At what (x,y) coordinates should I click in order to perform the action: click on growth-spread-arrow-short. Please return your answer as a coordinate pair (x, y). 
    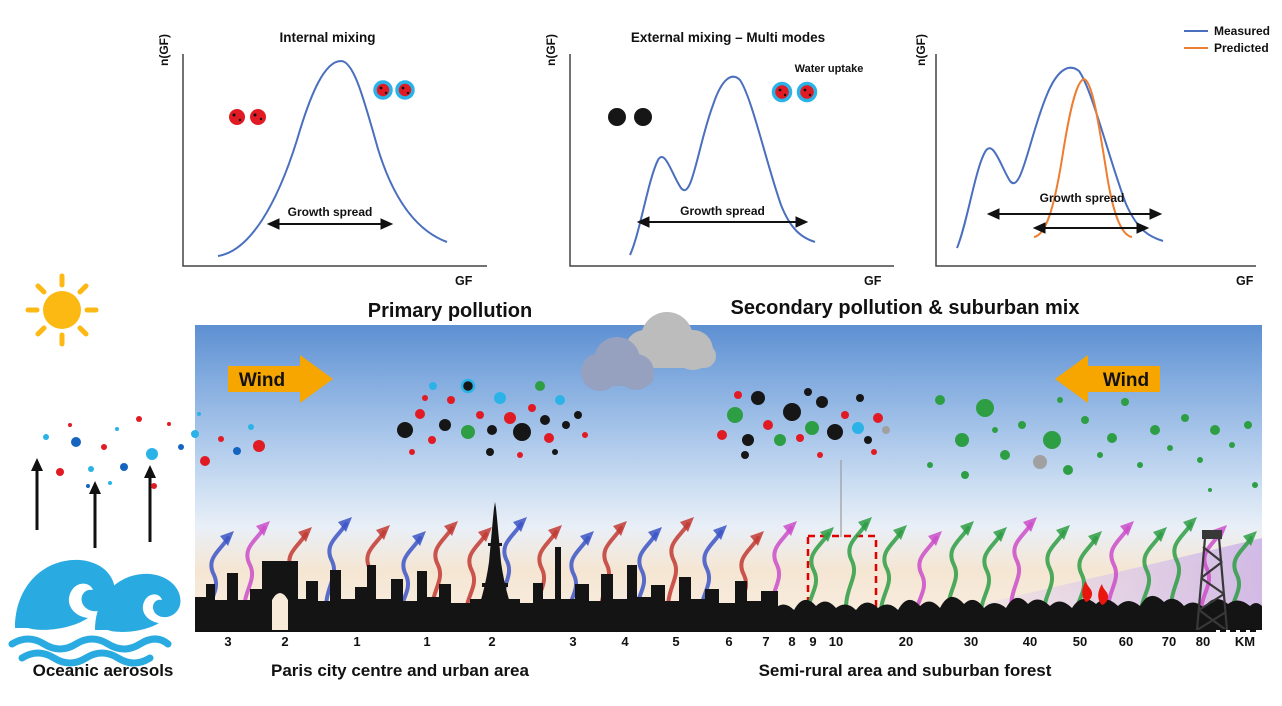
    Looking at the image, I should click on (1091, 228).